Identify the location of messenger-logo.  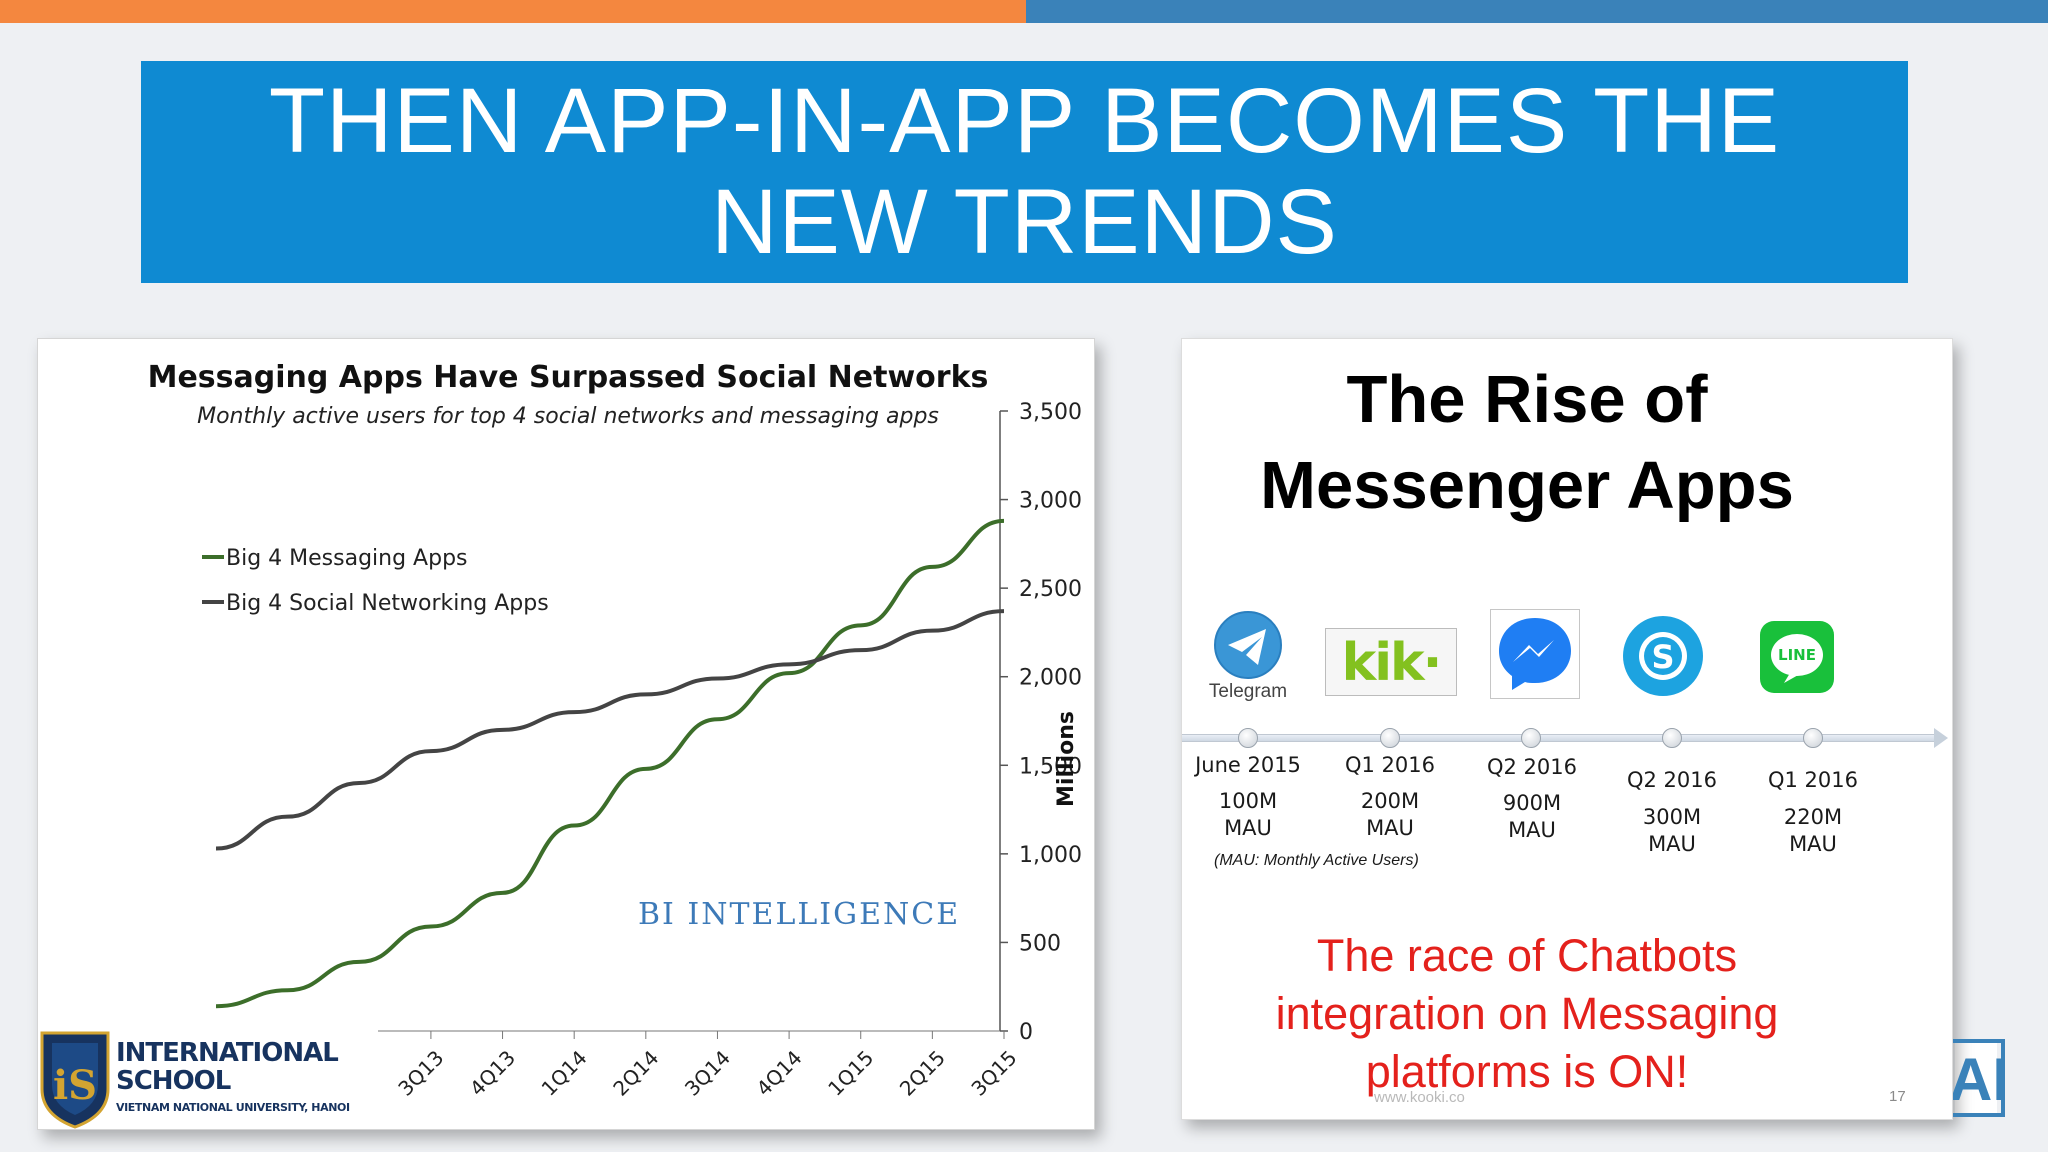
(1535, 654).